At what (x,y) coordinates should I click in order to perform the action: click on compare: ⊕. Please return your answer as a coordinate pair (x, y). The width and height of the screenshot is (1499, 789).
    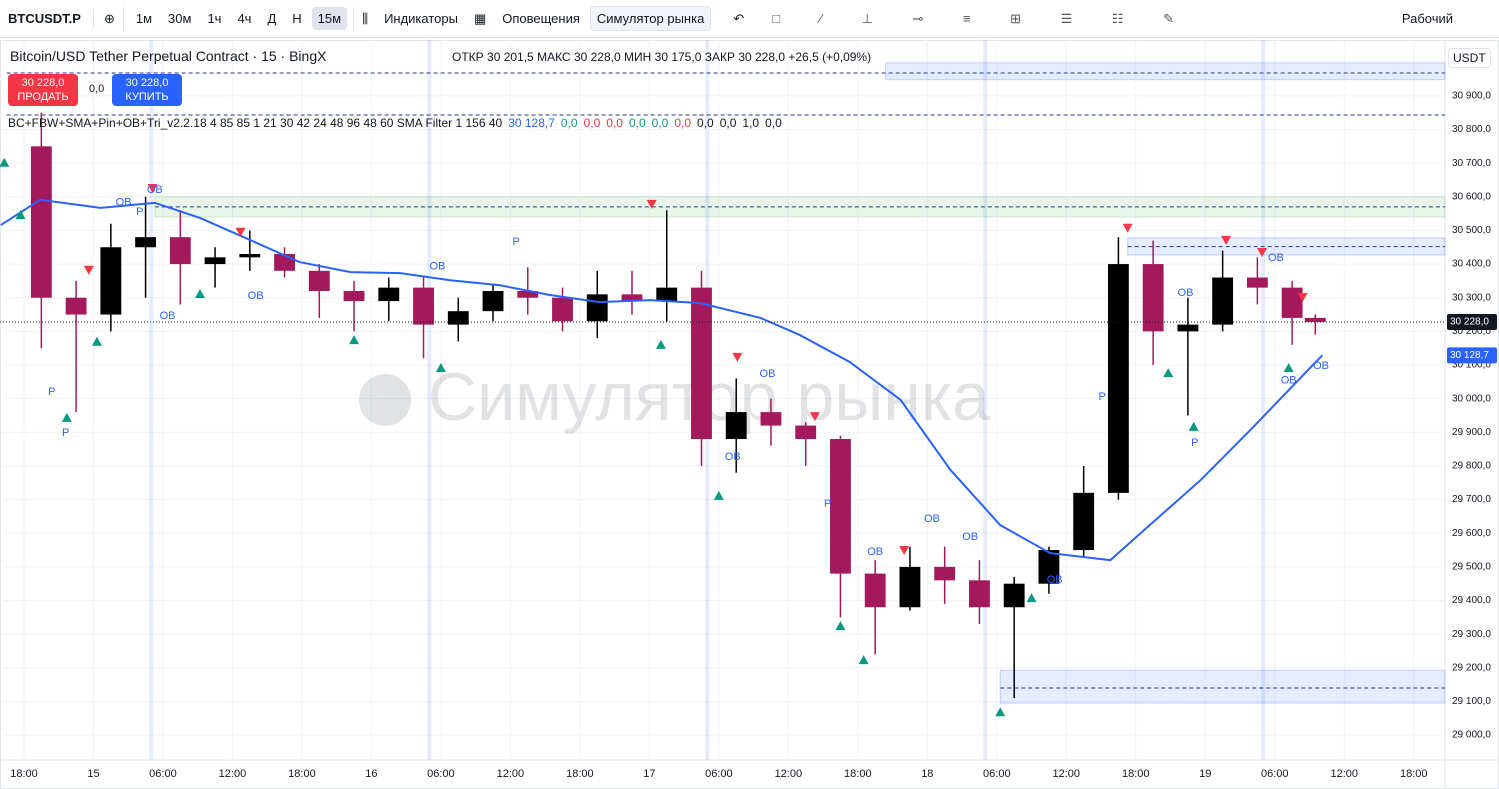
    Looking at the image, I should click on (109, 18).